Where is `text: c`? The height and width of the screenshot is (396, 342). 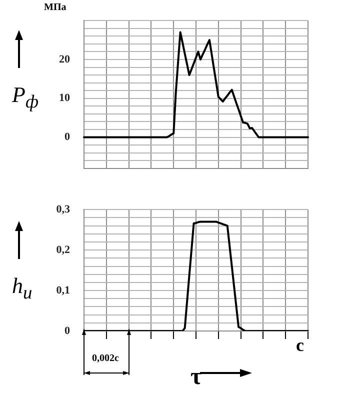
text: c is located at coordinates (300, 345).